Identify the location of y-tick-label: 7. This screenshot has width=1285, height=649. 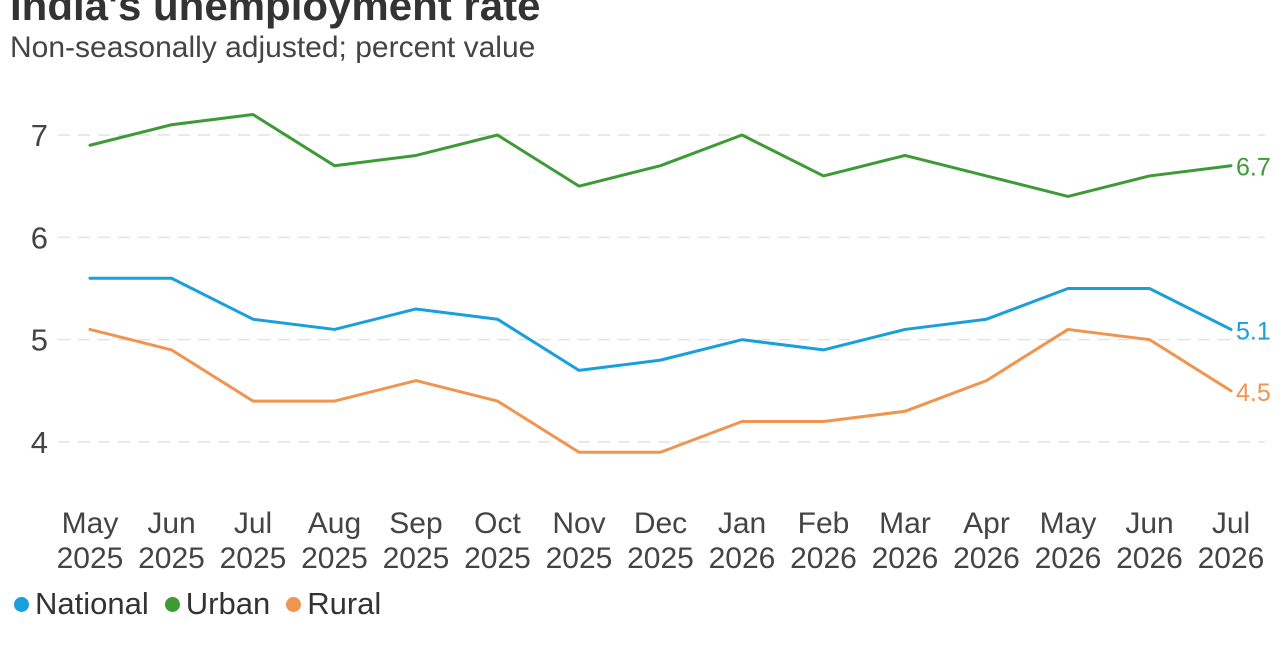
(39, 135).